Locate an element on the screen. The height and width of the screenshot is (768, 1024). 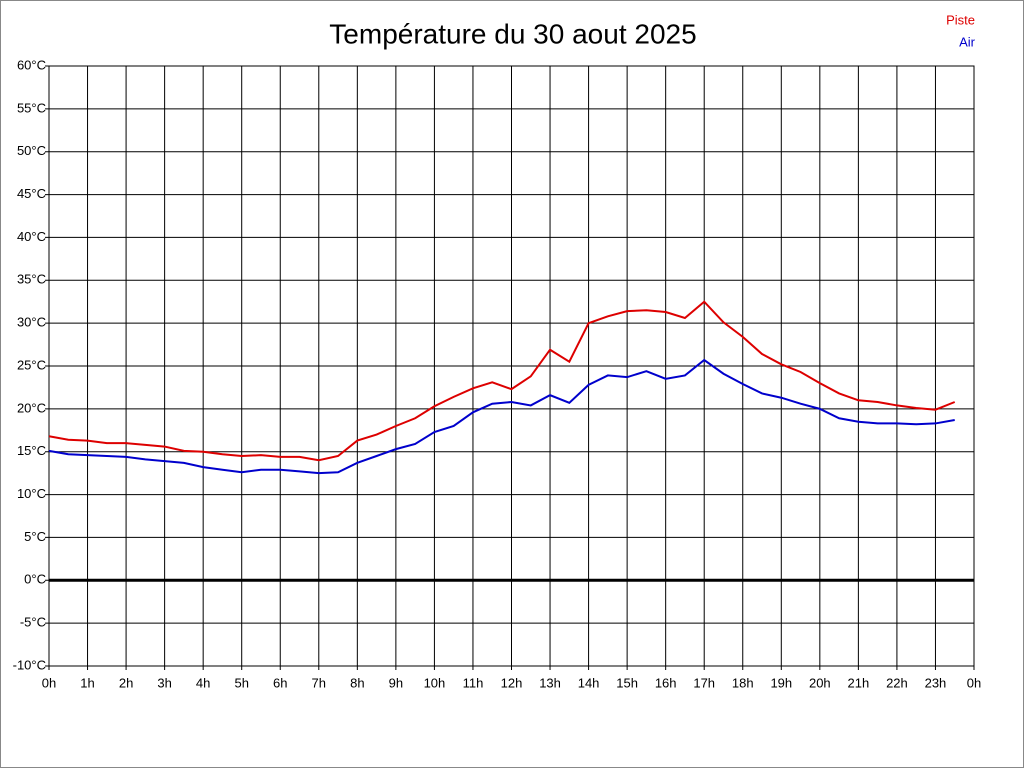
y-tick-label: 0°C is located at coordinates (35, 579).